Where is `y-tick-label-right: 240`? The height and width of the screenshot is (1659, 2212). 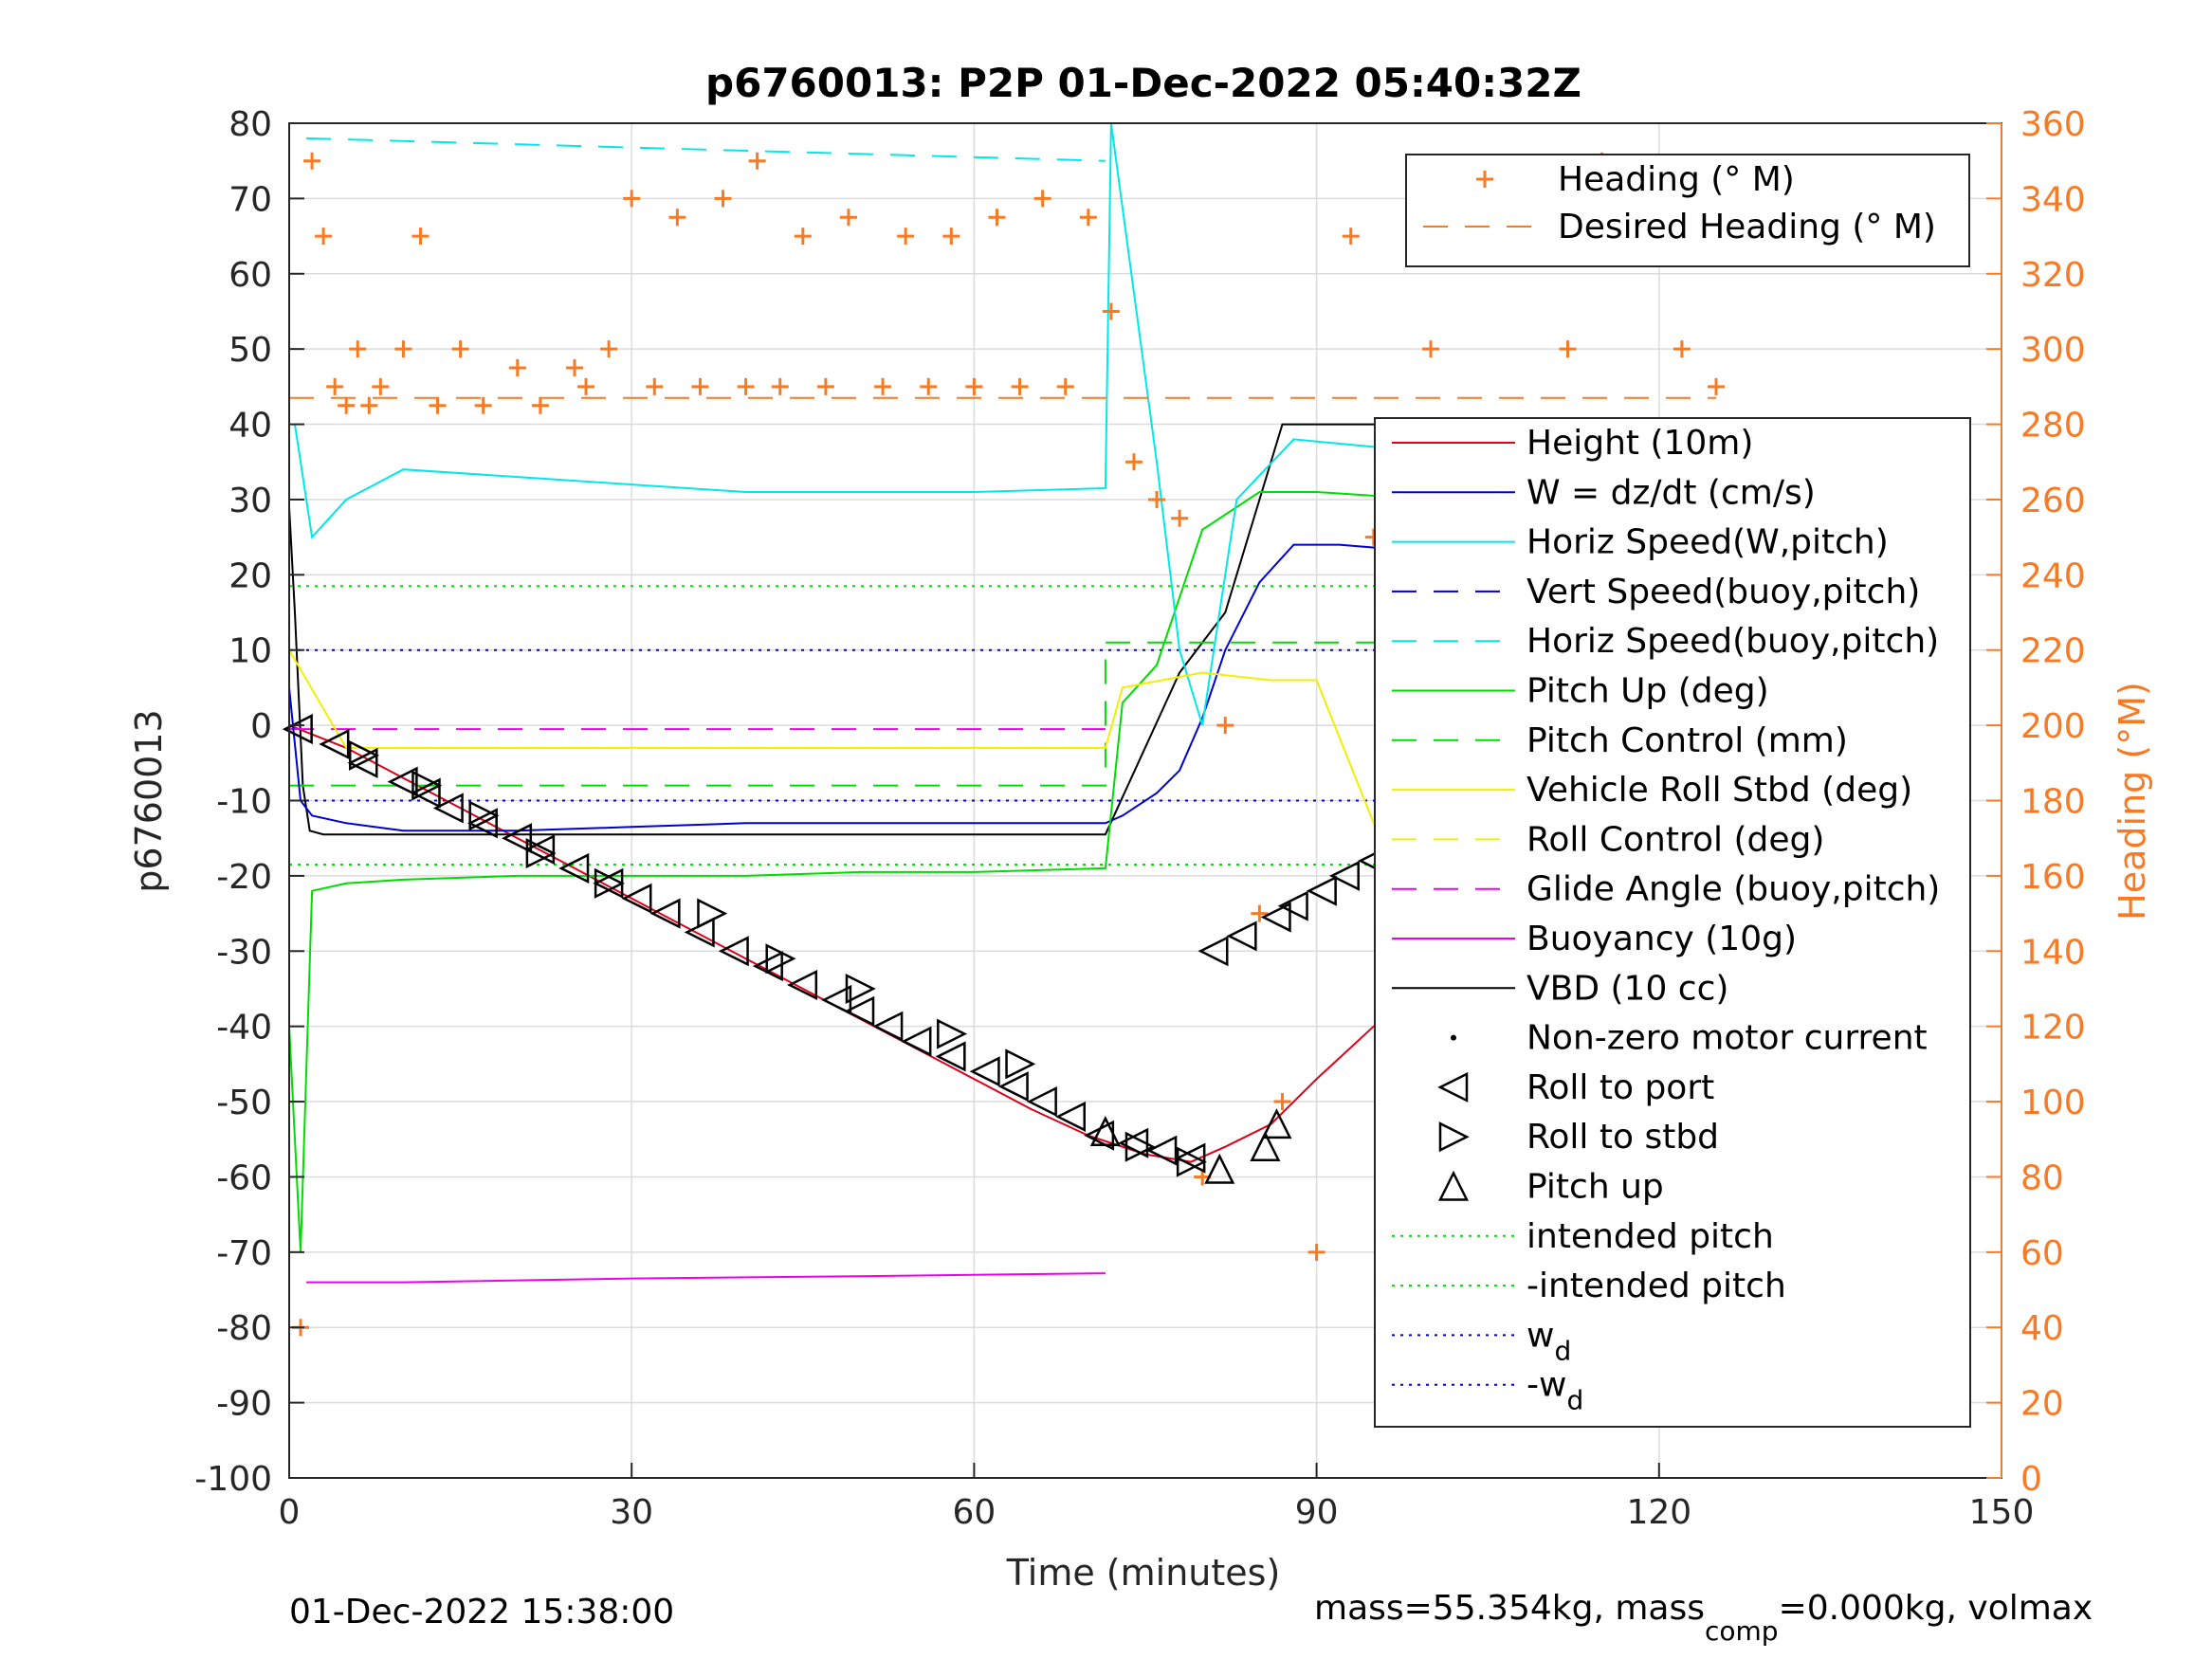
y-tick-label-right: 240 is located at coordinates (2053, 575).